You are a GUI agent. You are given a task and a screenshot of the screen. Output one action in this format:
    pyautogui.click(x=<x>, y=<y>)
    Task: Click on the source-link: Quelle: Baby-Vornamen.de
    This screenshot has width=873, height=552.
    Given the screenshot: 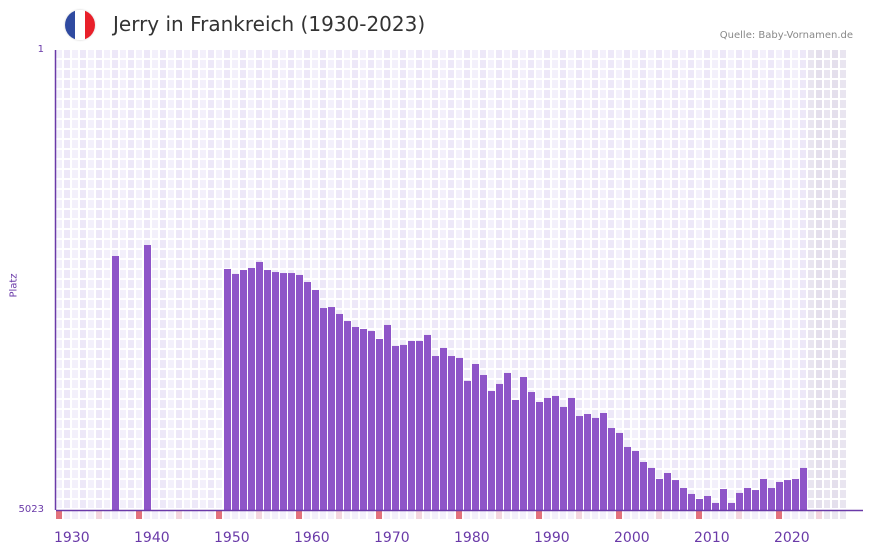 What is the action you would take?
    pyautogui.click(x=786, y=35)
    